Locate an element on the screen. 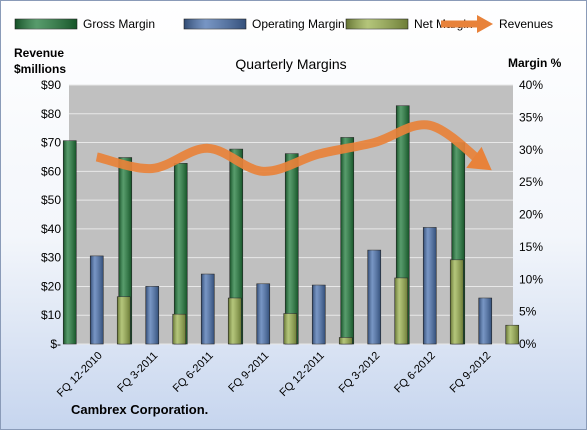  legend-label: Gross Margin is located at coordinates (119, 24).